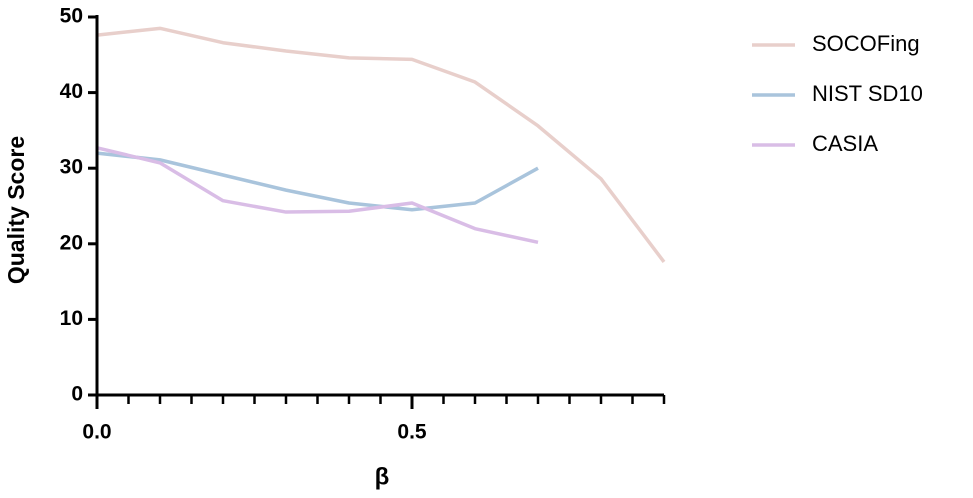  I want to click on x-axis-title: β, so click(382, 476).